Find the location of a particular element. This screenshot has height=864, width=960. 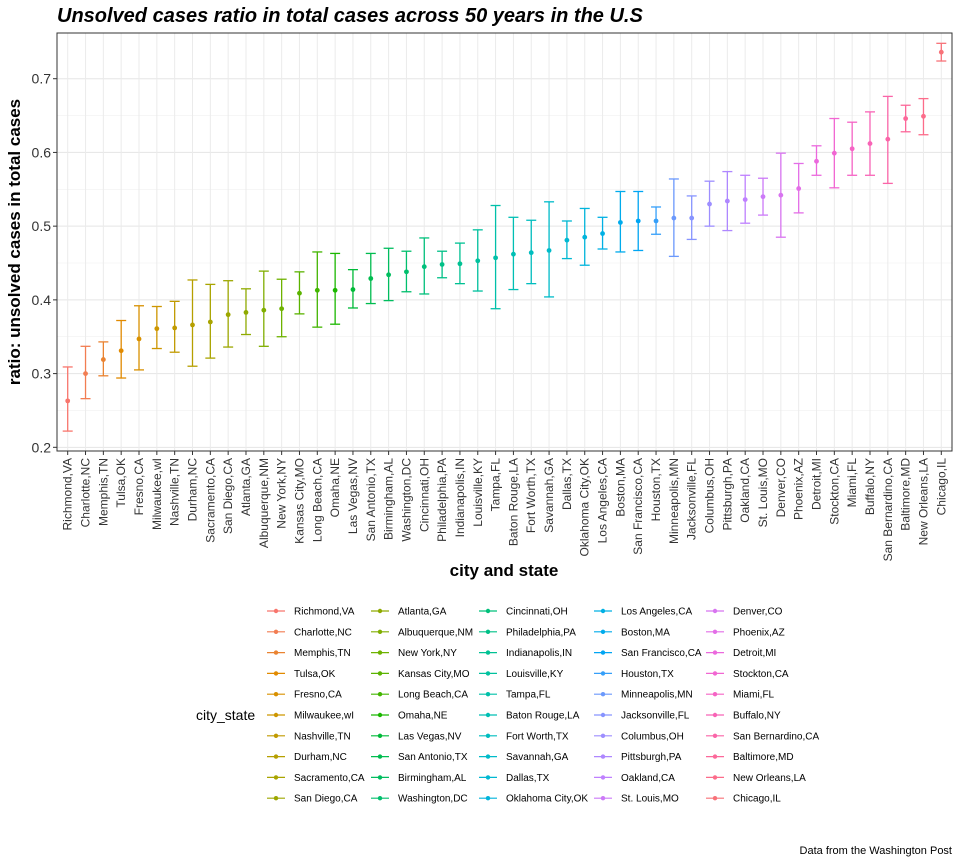

legend-label: Phoenix,AZ is located at coordinates (759, 632).